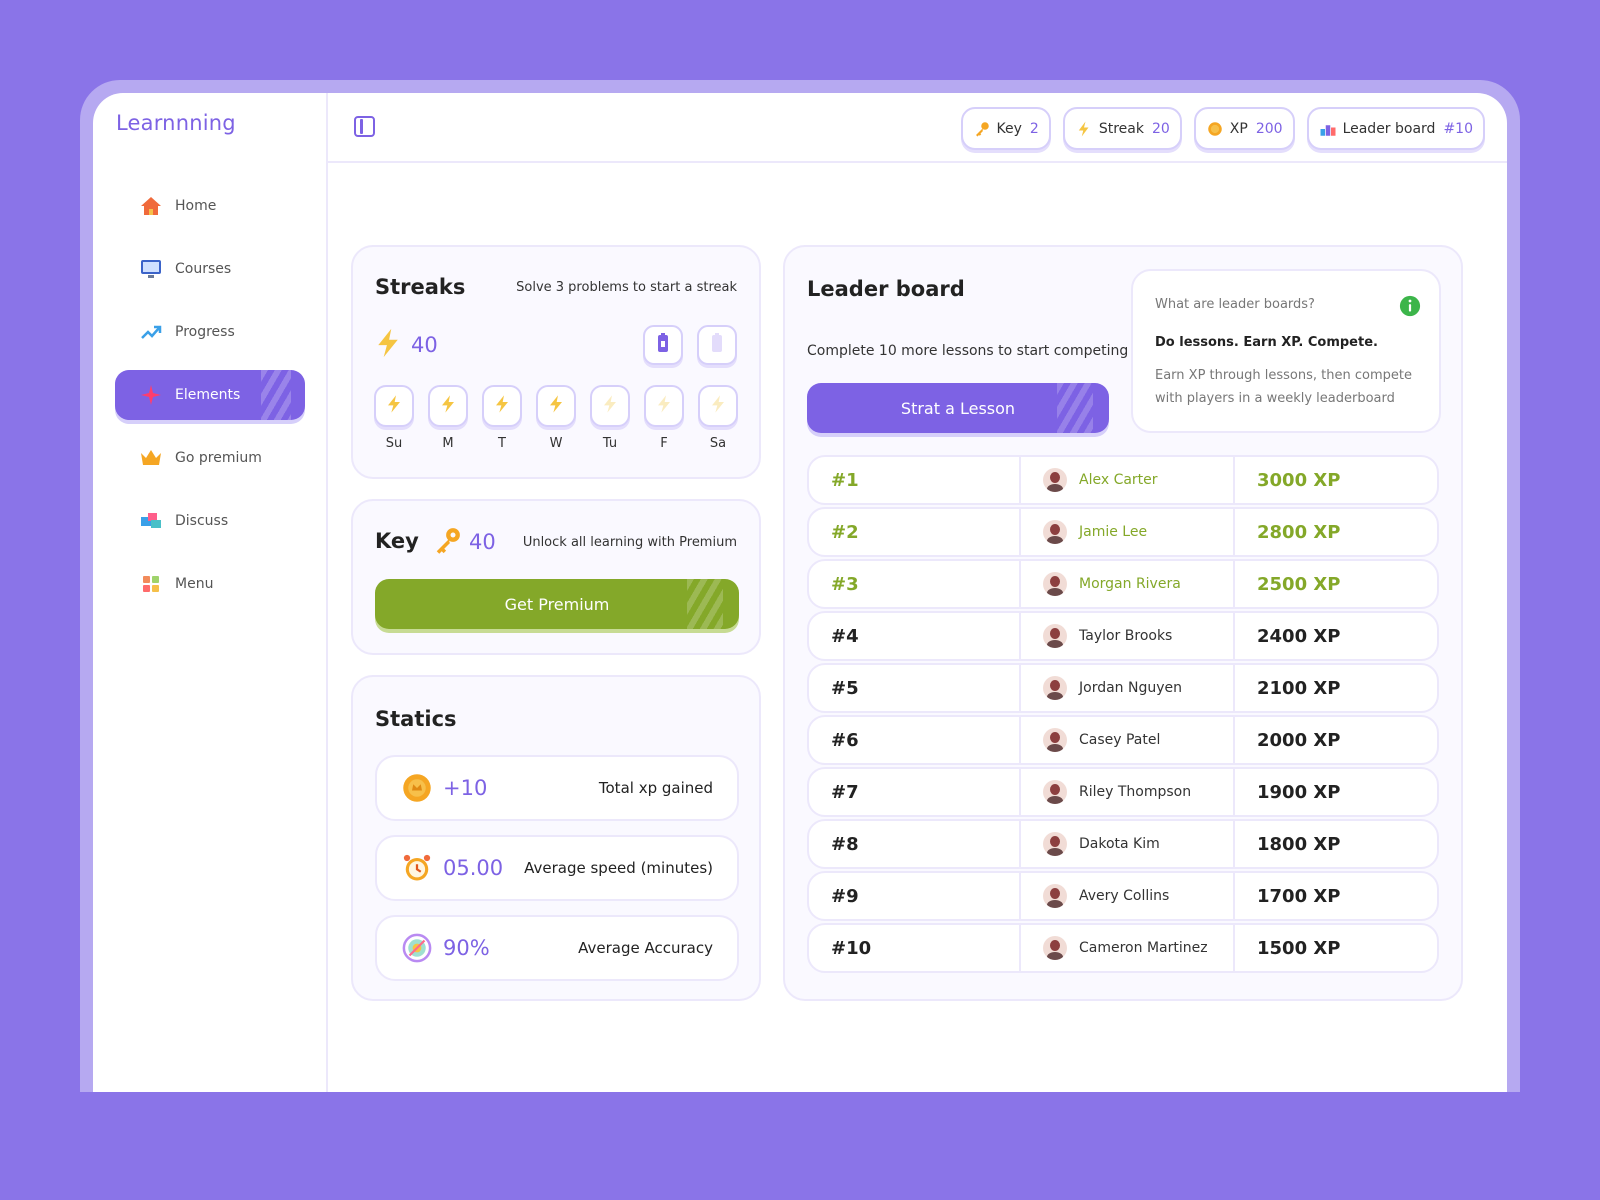 This screenshot has height=1200, width=1600. Describe the element at coordinates (406, 345) in the screenshot. I see `streak-count-group: 40` at that location.